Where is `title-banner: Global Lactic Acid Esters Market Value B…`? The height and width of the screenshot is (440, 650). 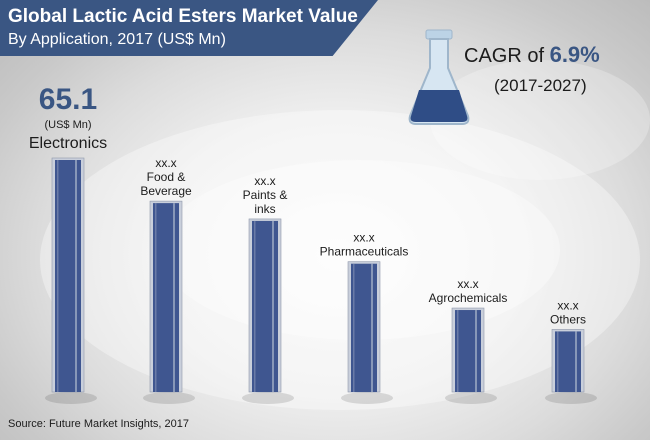 title-banner: Global Lactic Acid Esters Market Value B… is located at coordinates (189, 28).